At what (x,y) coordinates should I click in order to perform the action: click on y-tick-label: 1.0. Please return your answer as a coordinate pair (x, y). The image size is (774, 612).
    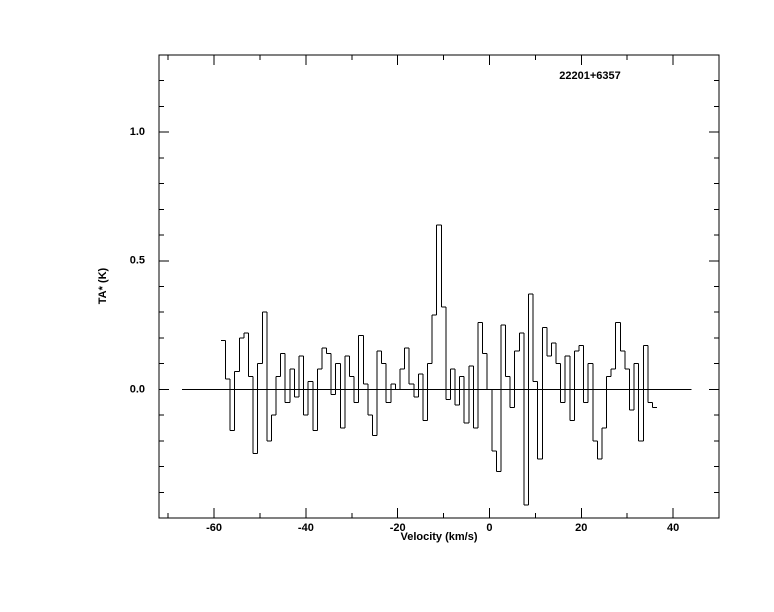
    Looking at the image, I should click on (137, 132).